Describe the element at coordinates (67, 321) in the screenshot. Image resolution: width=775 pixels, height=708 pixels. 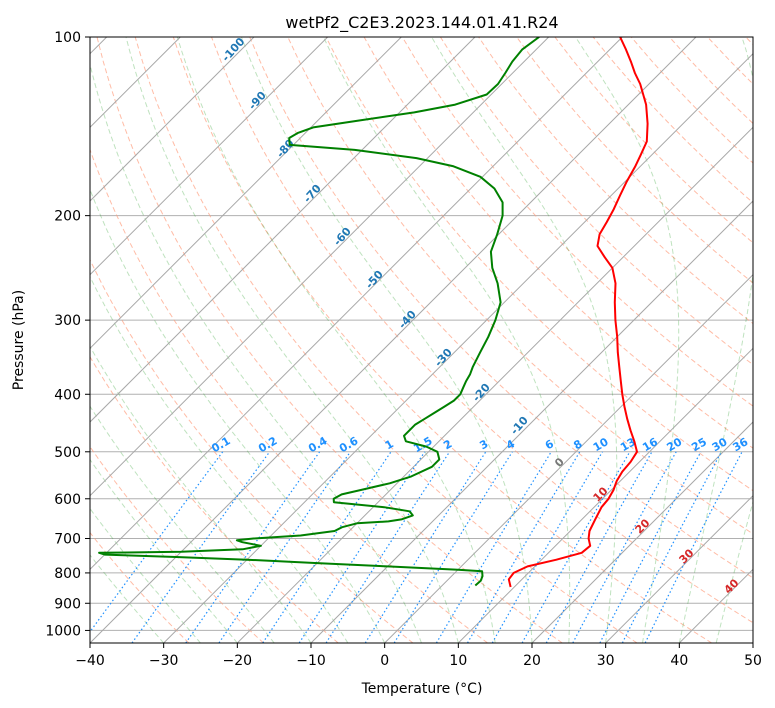
I see `y-tick-label: 300` at that location.